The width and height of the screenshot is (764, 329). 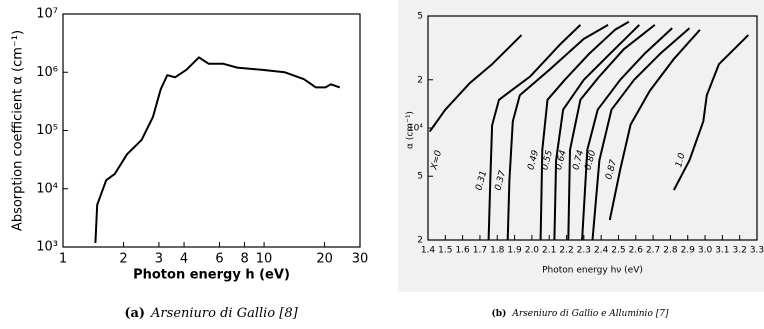 I want to click on x-tick-label: 6, so click(x=219, y=259).